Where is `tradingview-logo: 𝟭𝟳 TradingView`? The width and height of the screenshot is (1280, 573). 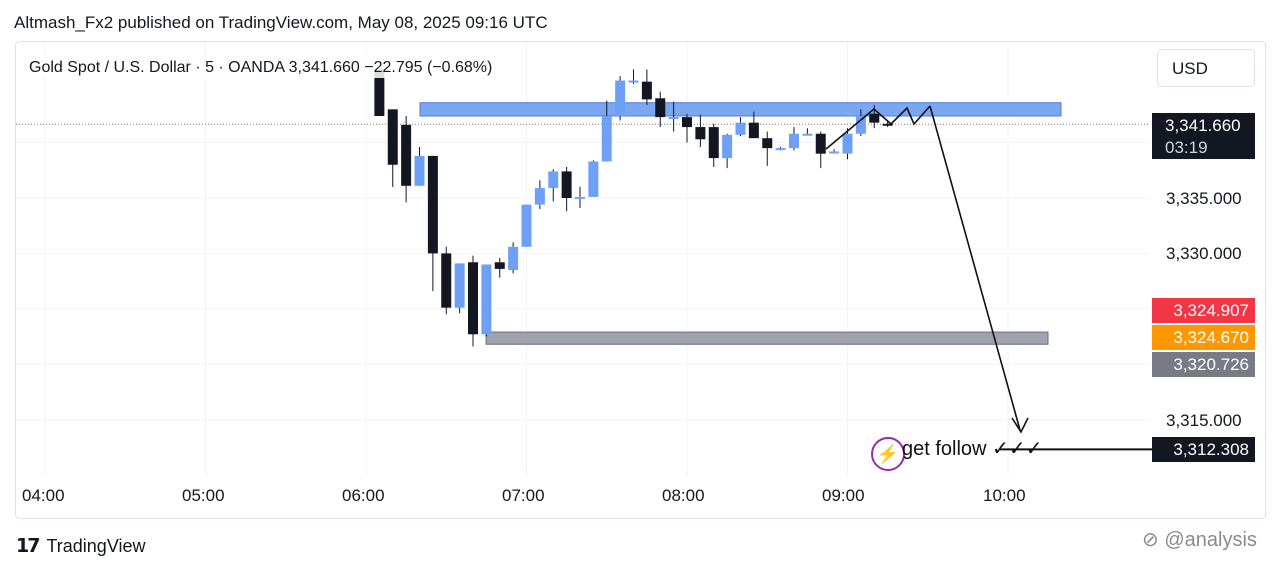
tradingview-logo: 𝟭𝟳 TradingView is located at coordinates (81, 546).